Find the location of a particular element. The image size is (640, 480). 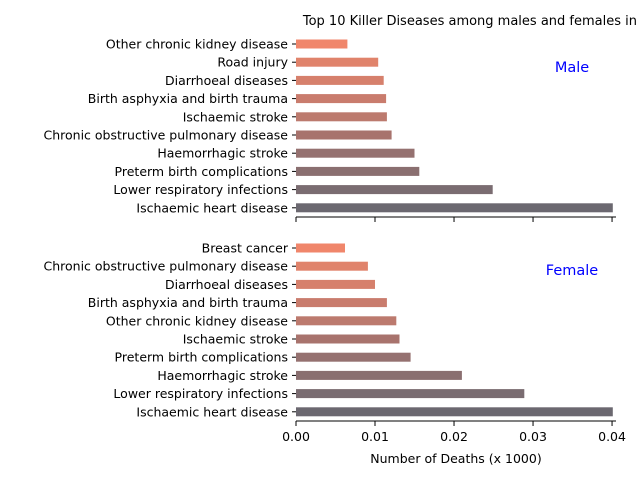

x-tick-label: 0.02 is located at coordinates (454, 436).